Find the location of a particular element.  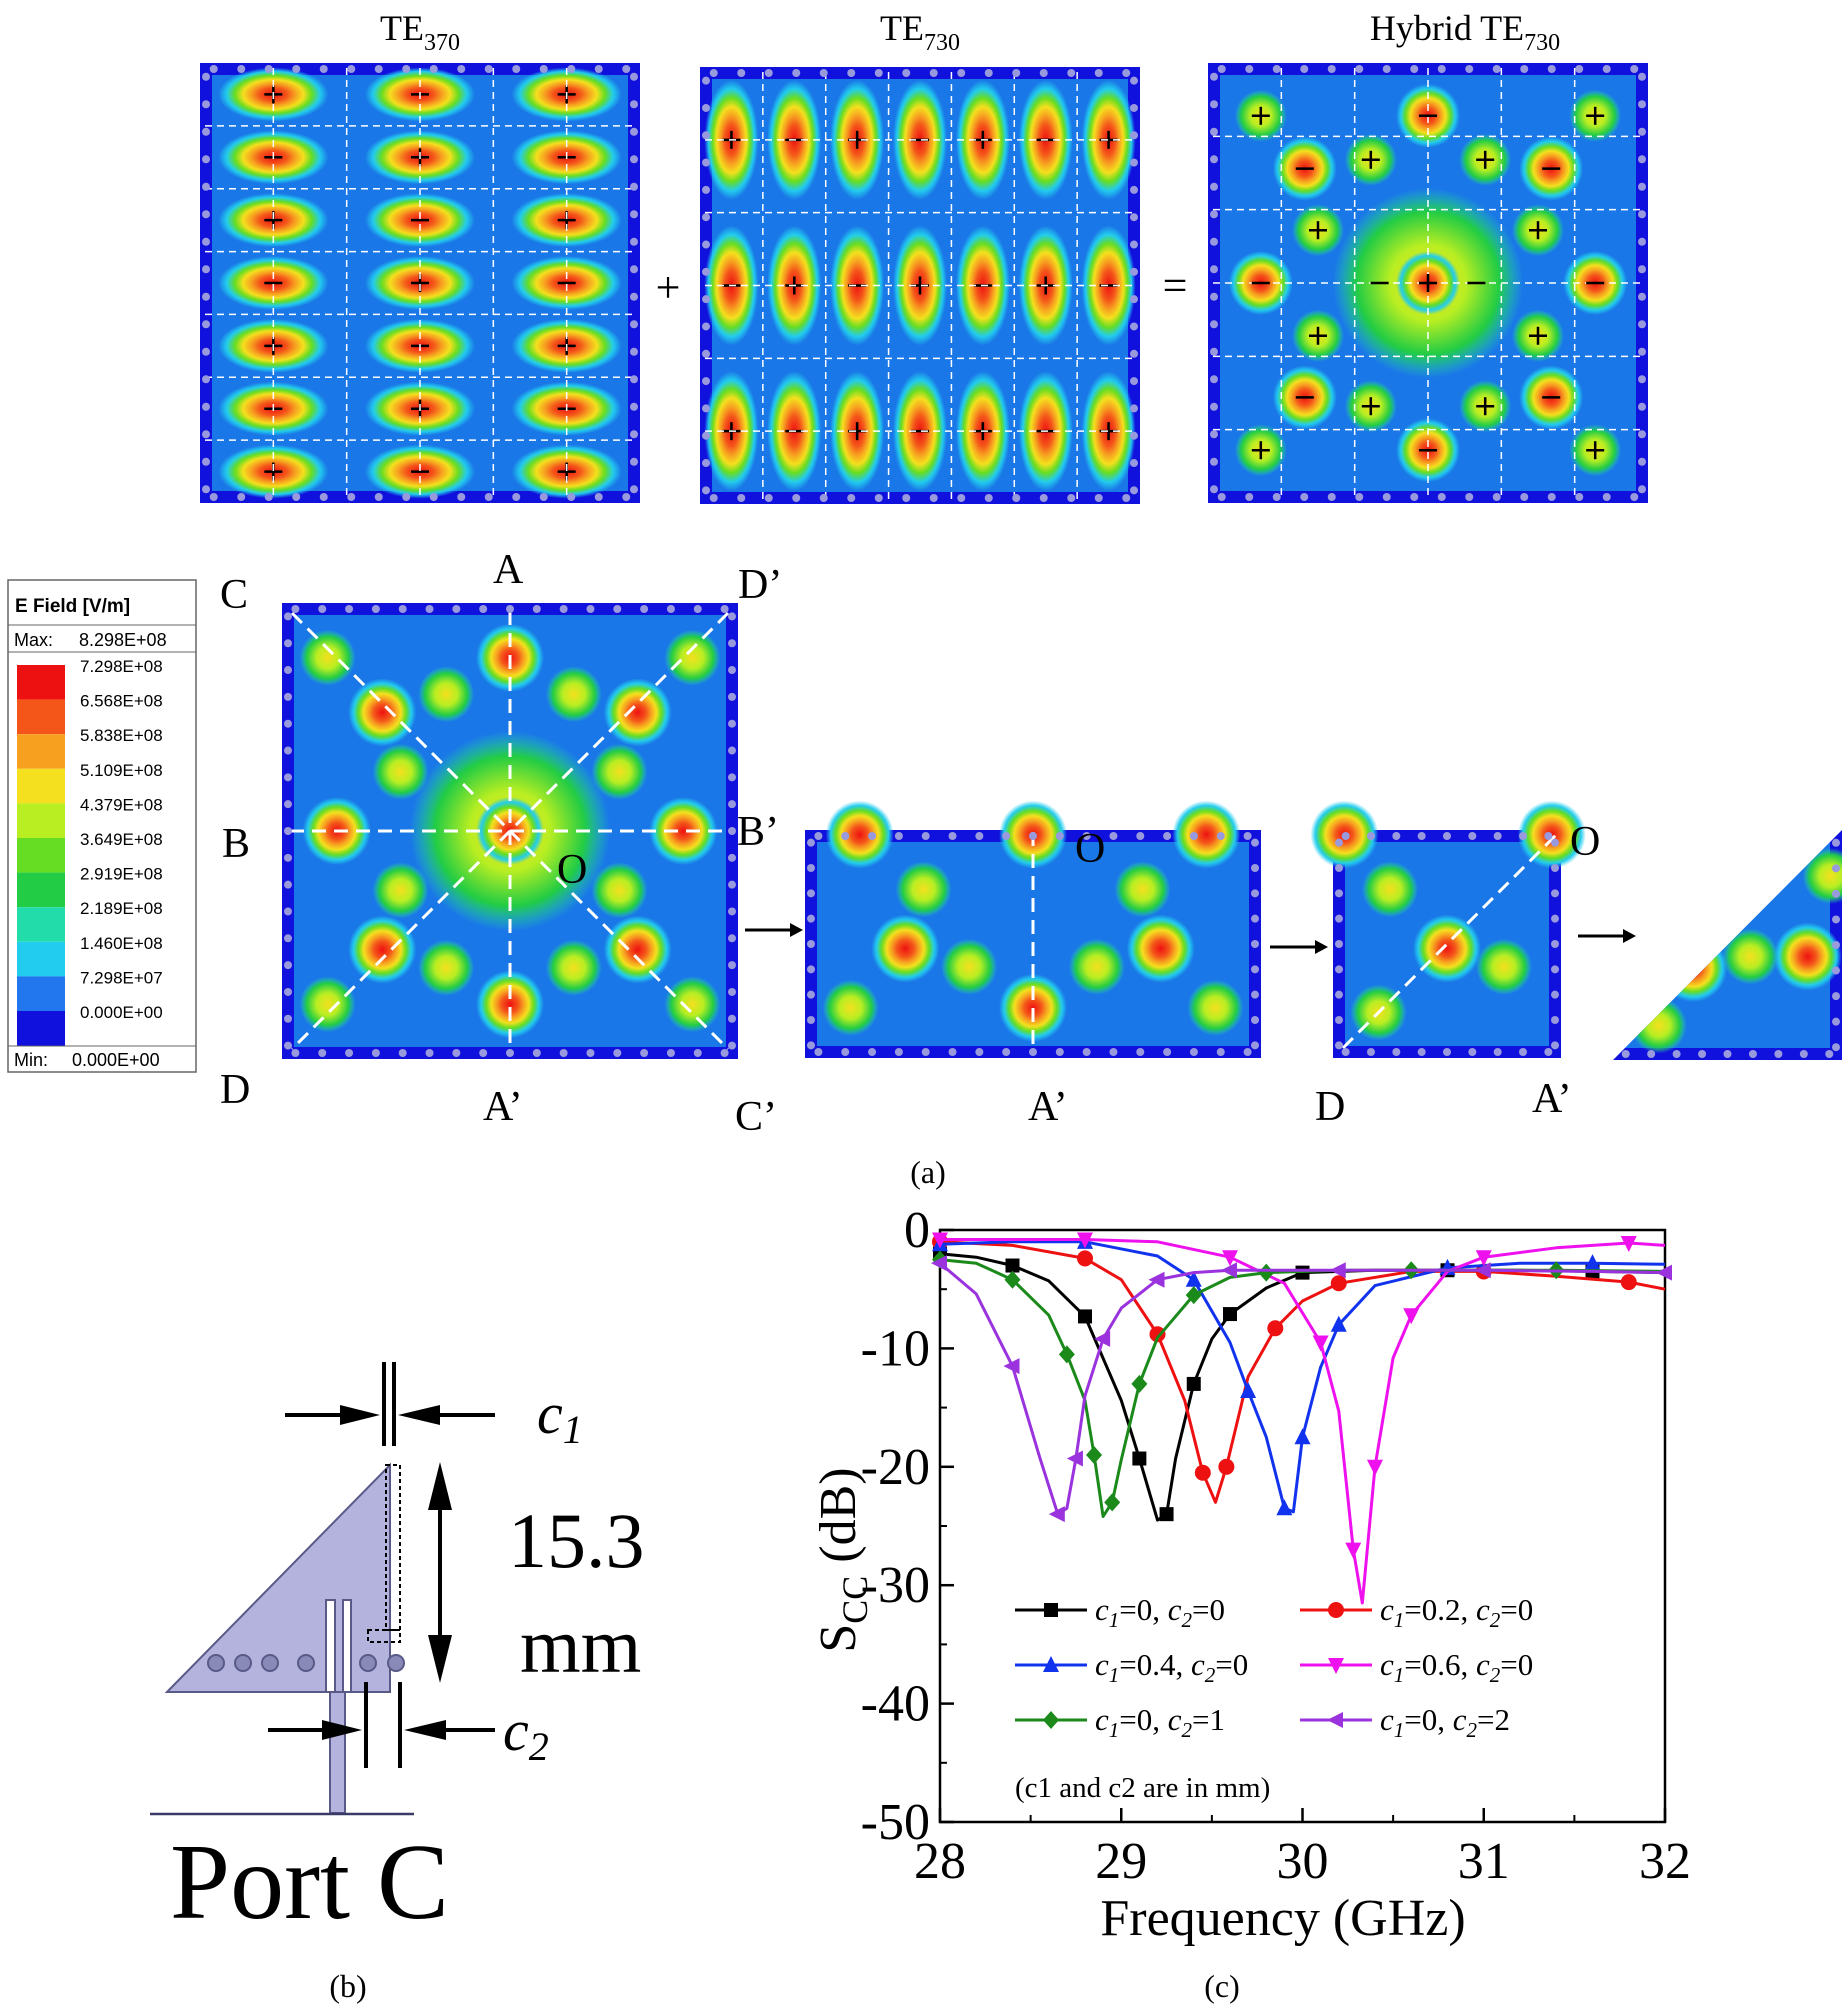

x-tick-label: 30 is located at coordinates (1303, 1861).